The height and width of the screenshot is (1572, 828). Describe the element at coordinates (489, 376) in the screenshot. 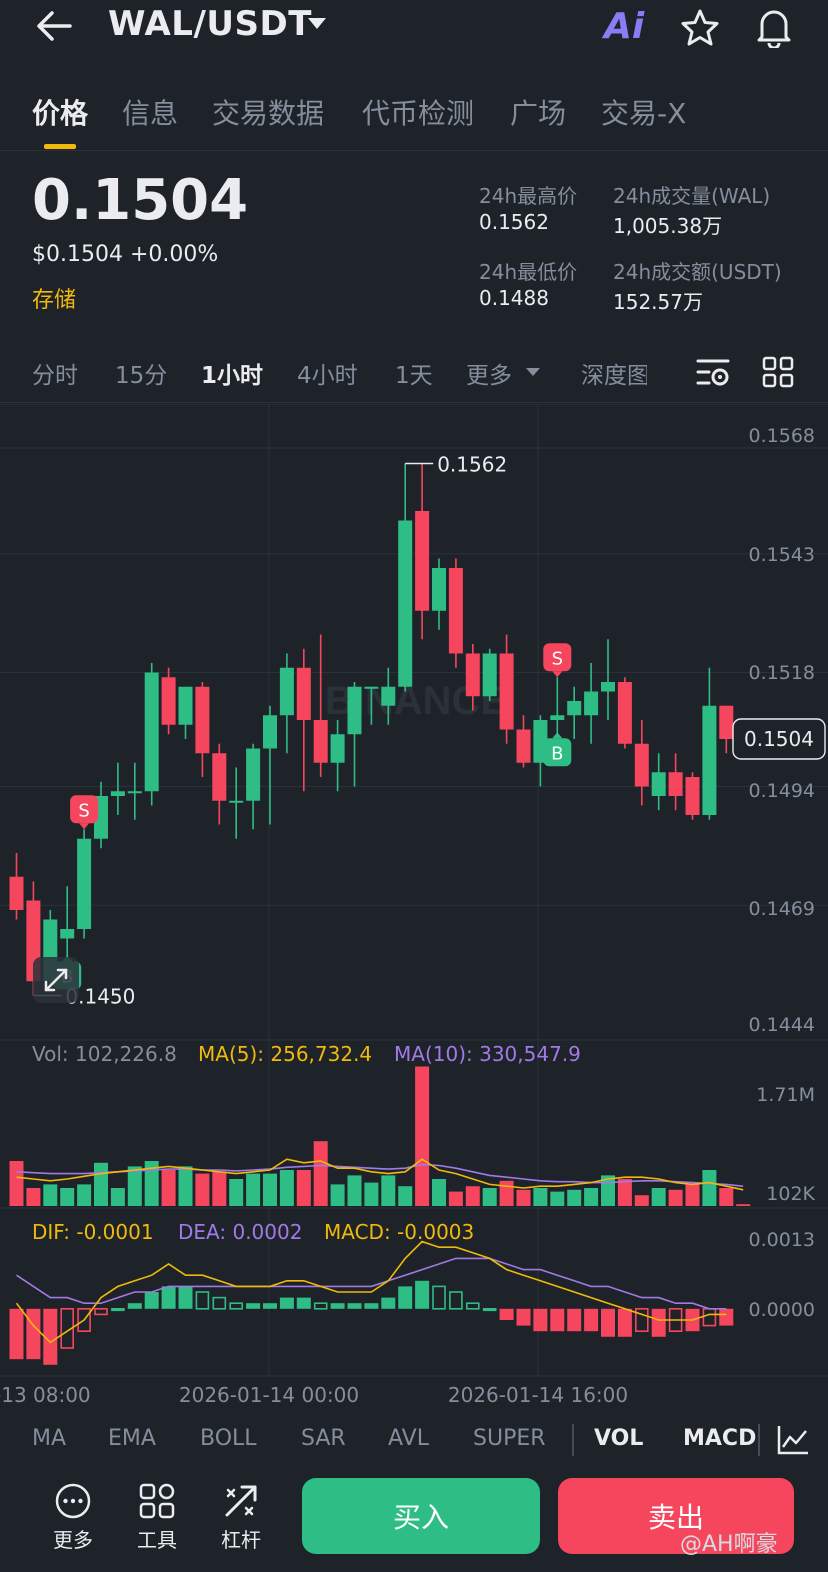

I see `interval-more: 更多` at that location.